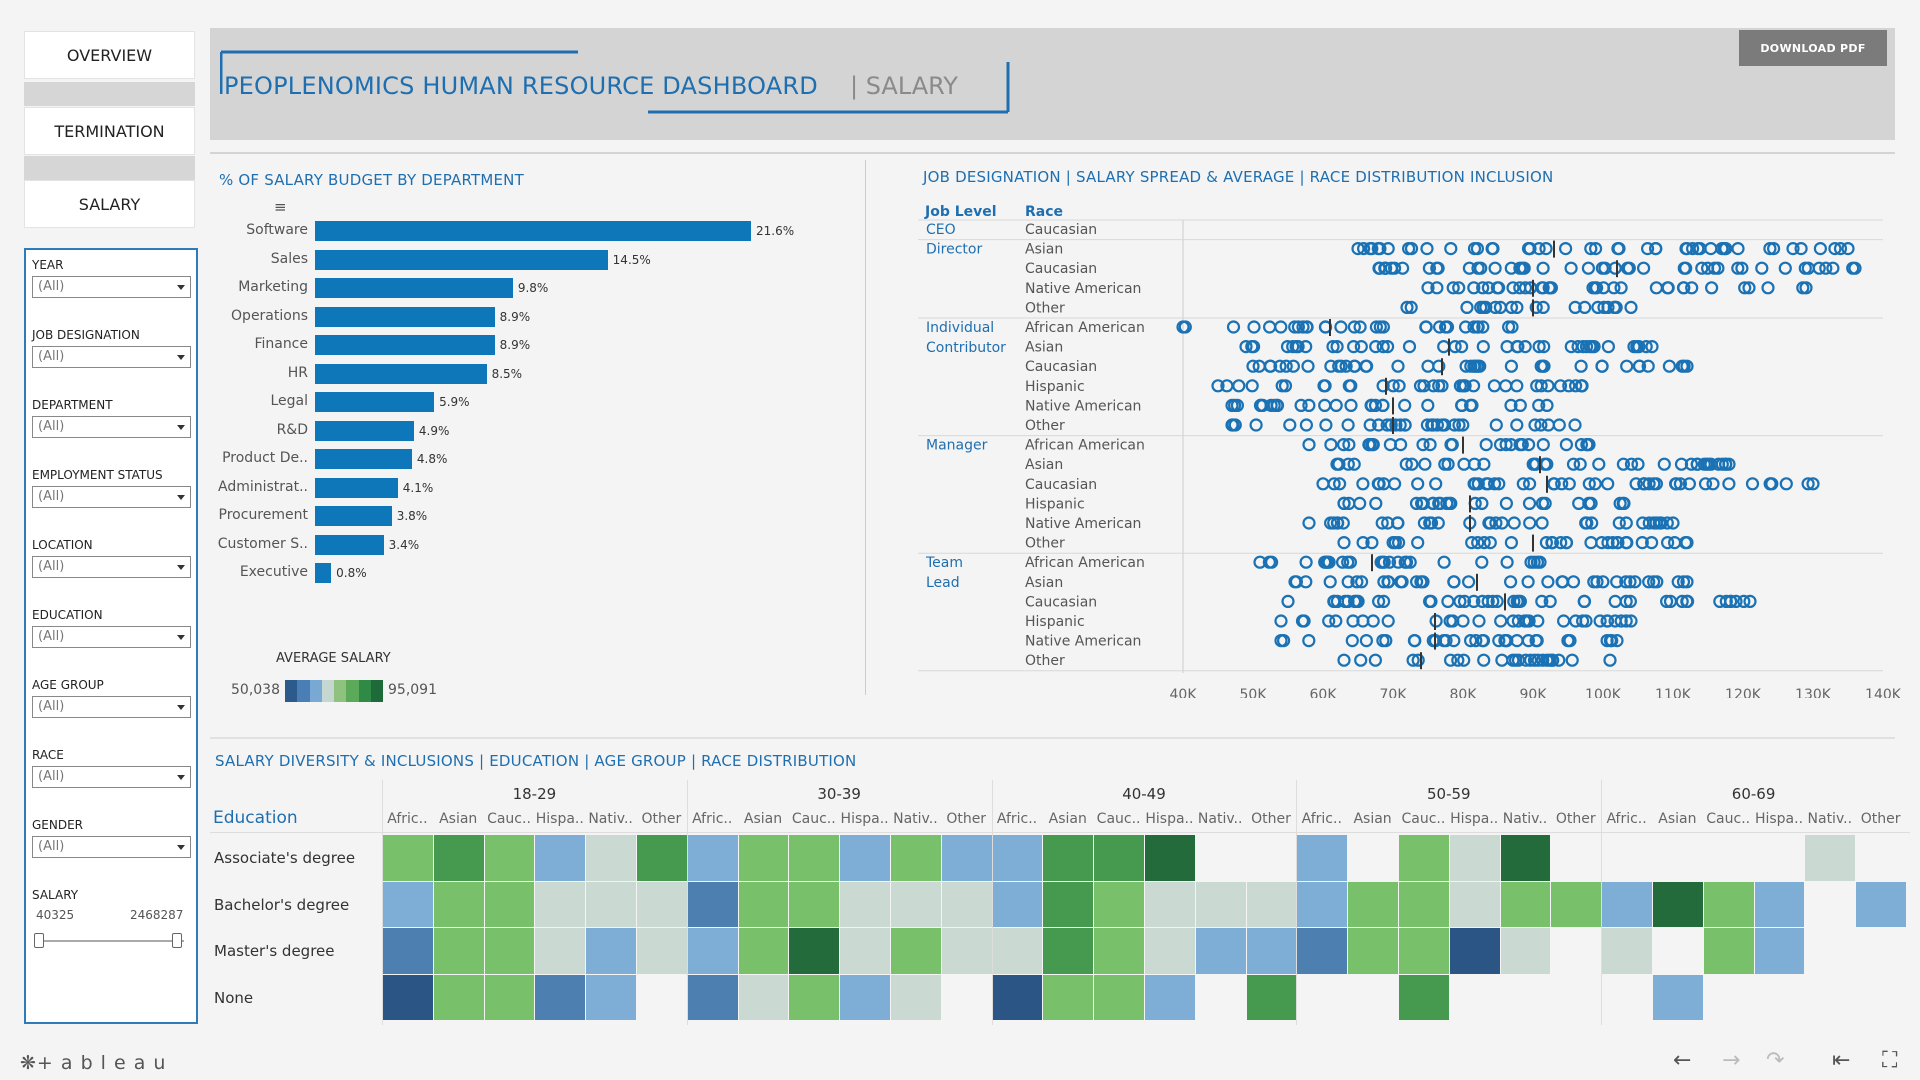 The image size is (1920, 1080). Describe the element at coordinates (177, 940) in the screenshot. I see `salary-slider-max-handle` at that location.